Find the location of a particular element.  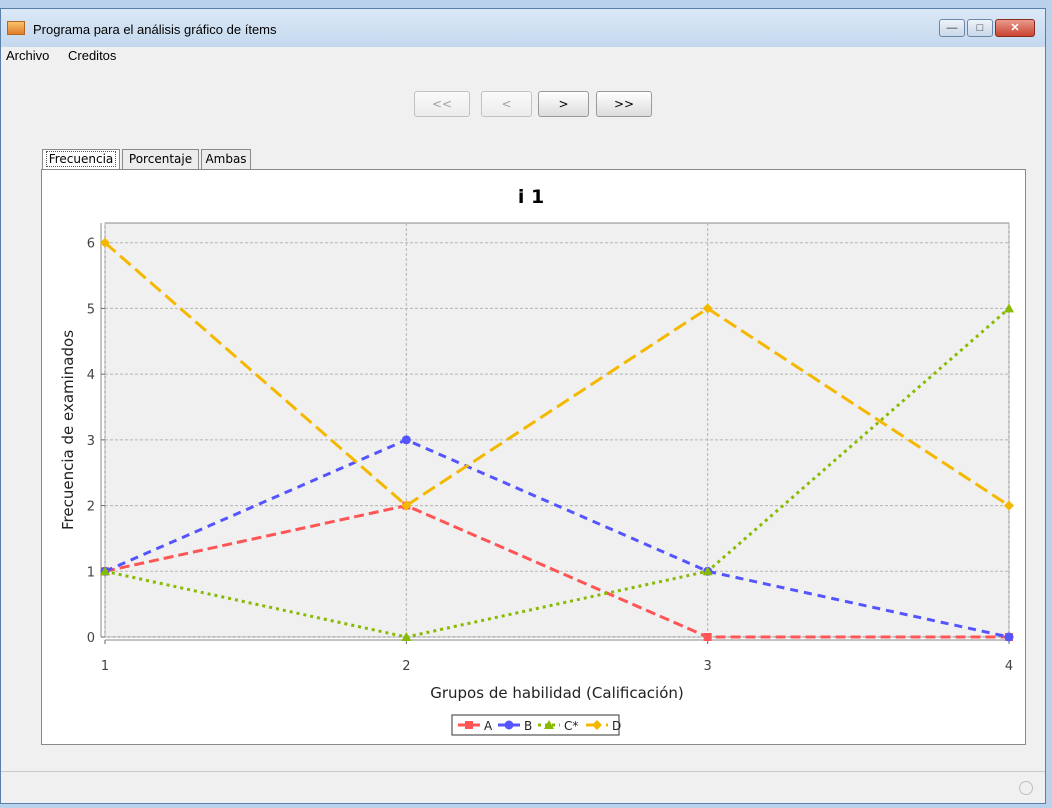

series-line-a is located at coordinates (556, 571).